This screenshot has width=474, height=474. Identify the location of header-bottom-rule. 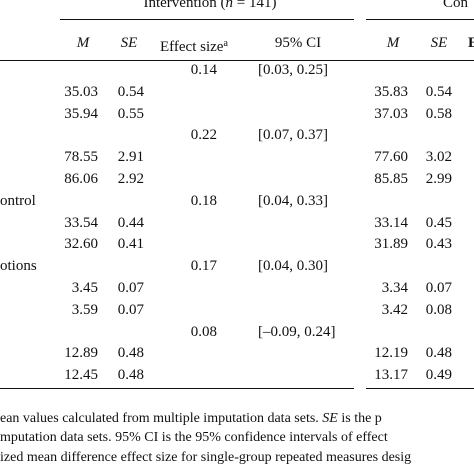
(237, 60).